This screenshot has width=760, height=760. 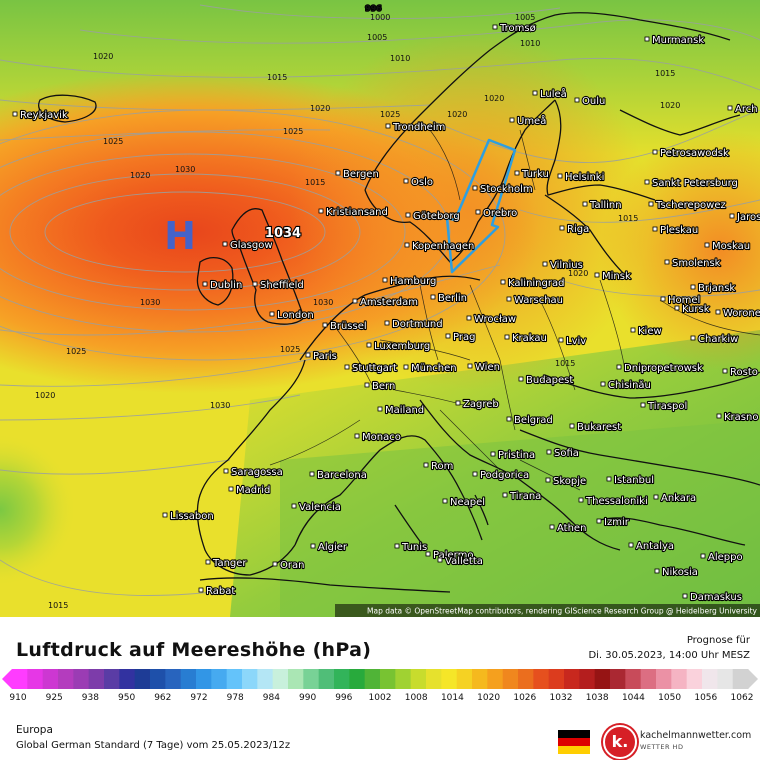 I want to click on city-label: Valencia, so click(x=320, y=507).